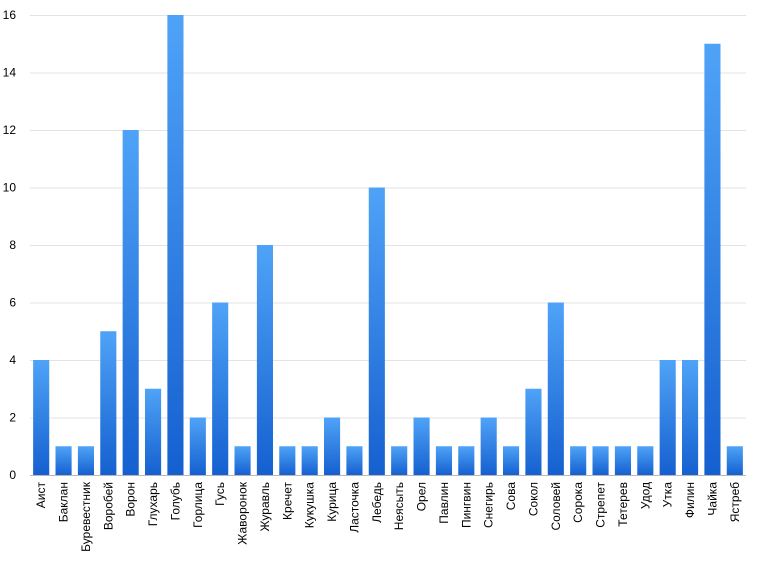  What do you see at coordinates (354, 507) in the screenshot?
I see `x-tick-label: Ласточка` at bounding box center [354, 507].